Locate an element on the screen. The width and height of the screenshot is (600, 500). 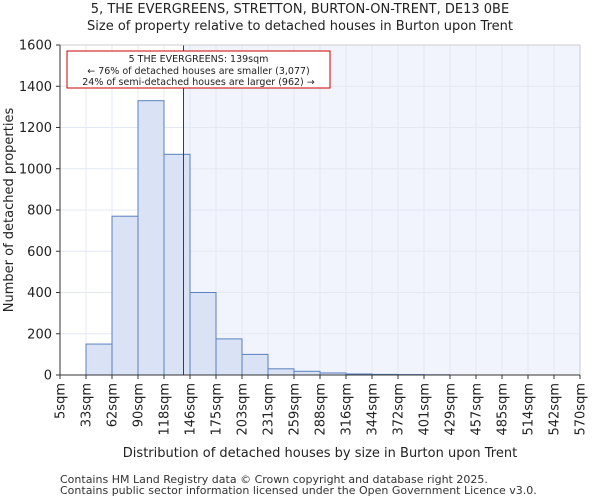
x-tick-label: 372sqm is located at coordinates (399, 409).